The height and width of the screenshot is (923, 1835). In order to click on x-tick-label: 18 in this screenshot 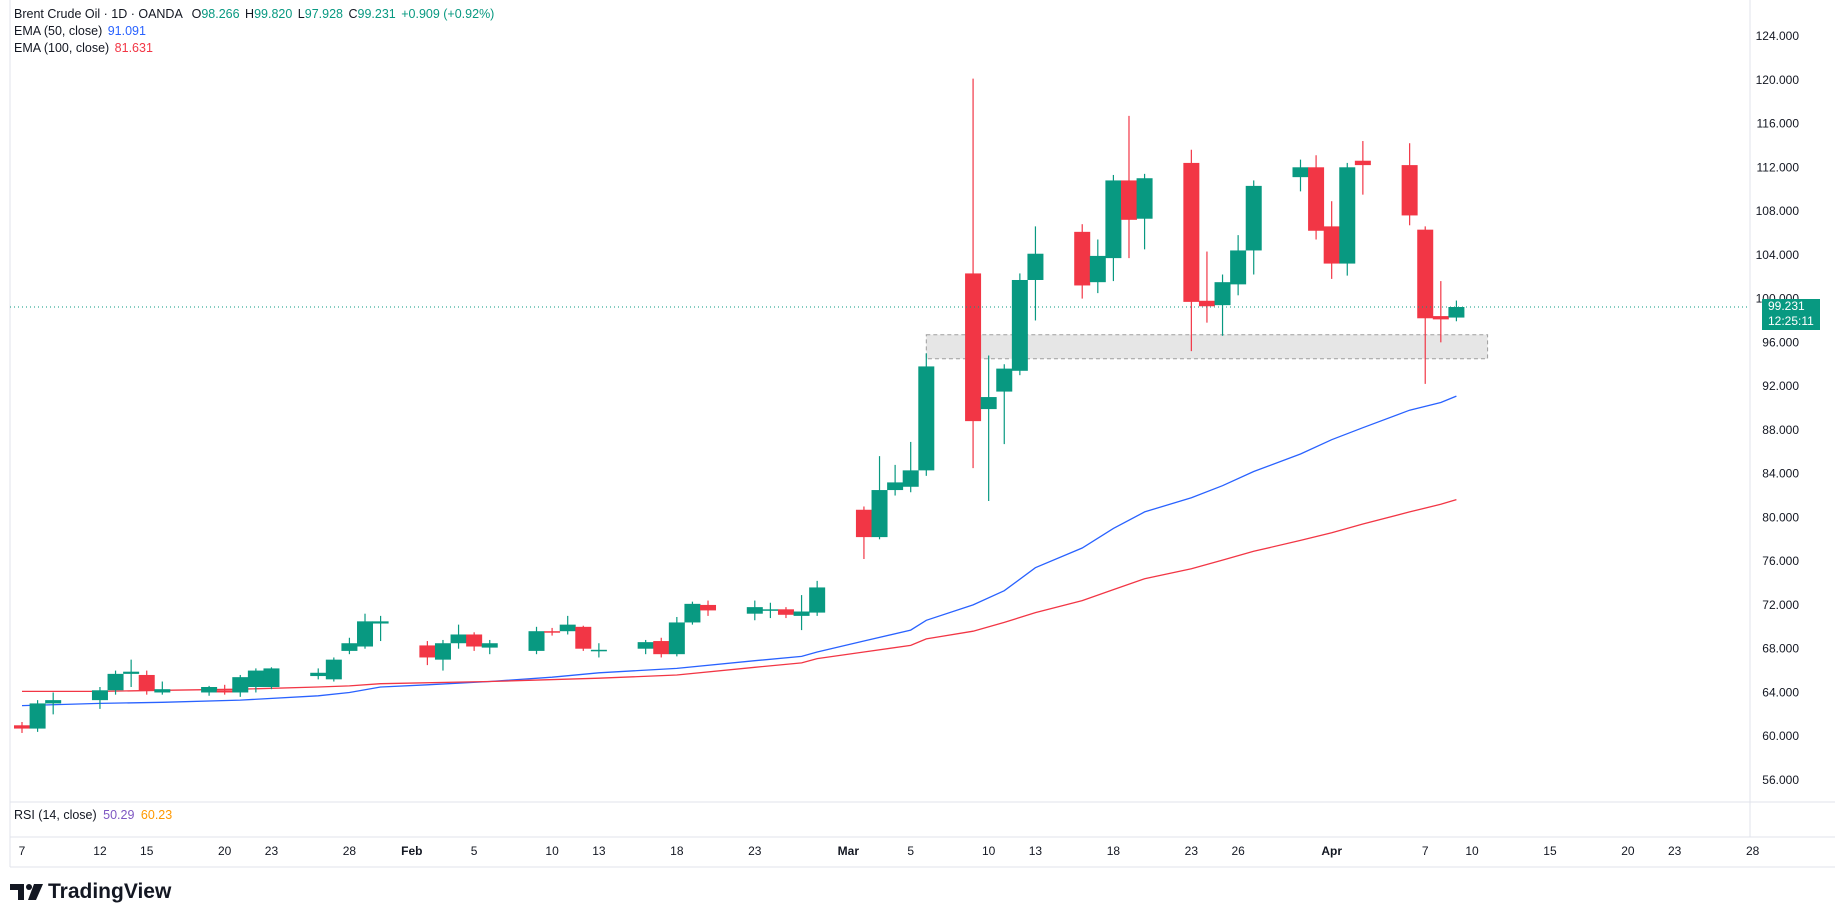, I will do `click(1114, 851)`.